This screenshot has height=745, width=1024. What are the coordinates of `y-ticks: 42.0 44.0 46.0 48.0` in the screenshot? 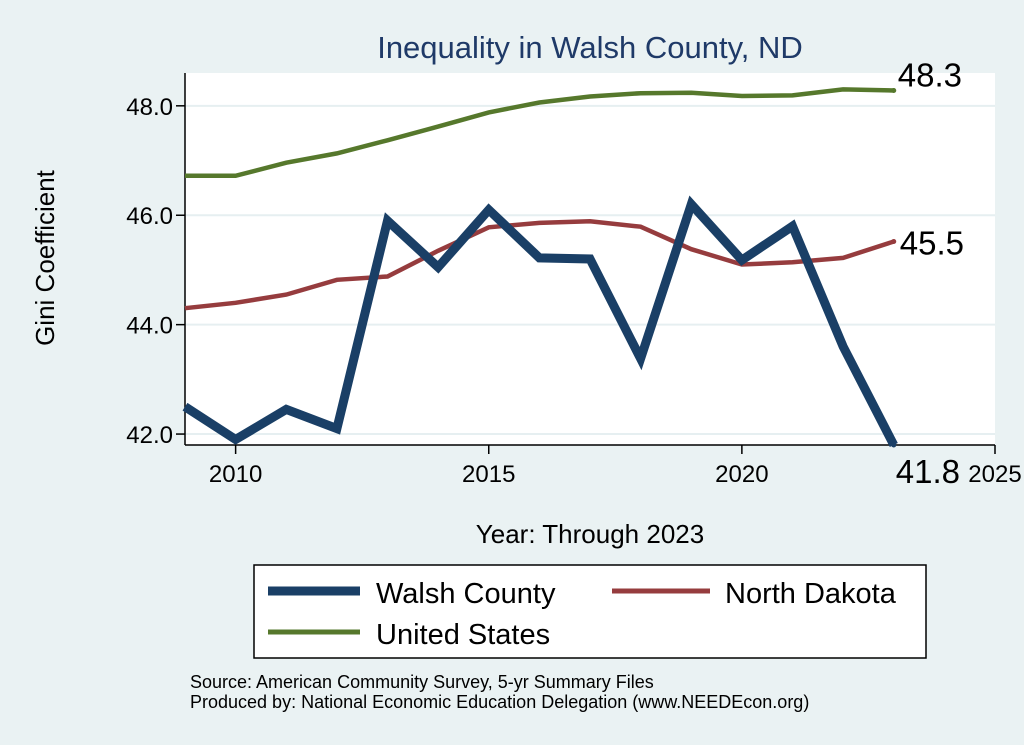 It's located at (155, 271).